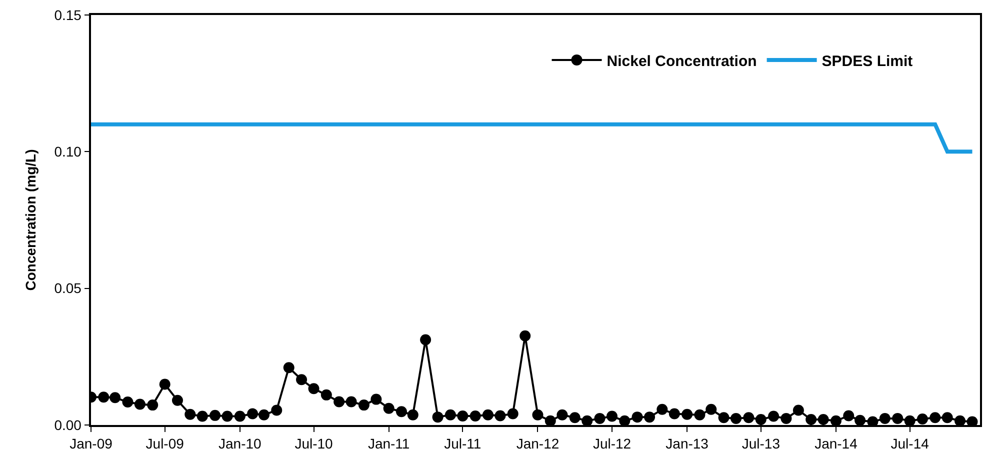 The width and height of the screenshot is (984, 467). Describe the element at coordinates (68, 152) in the screenshot. I see `y-tick-label: 0.10` at that location.